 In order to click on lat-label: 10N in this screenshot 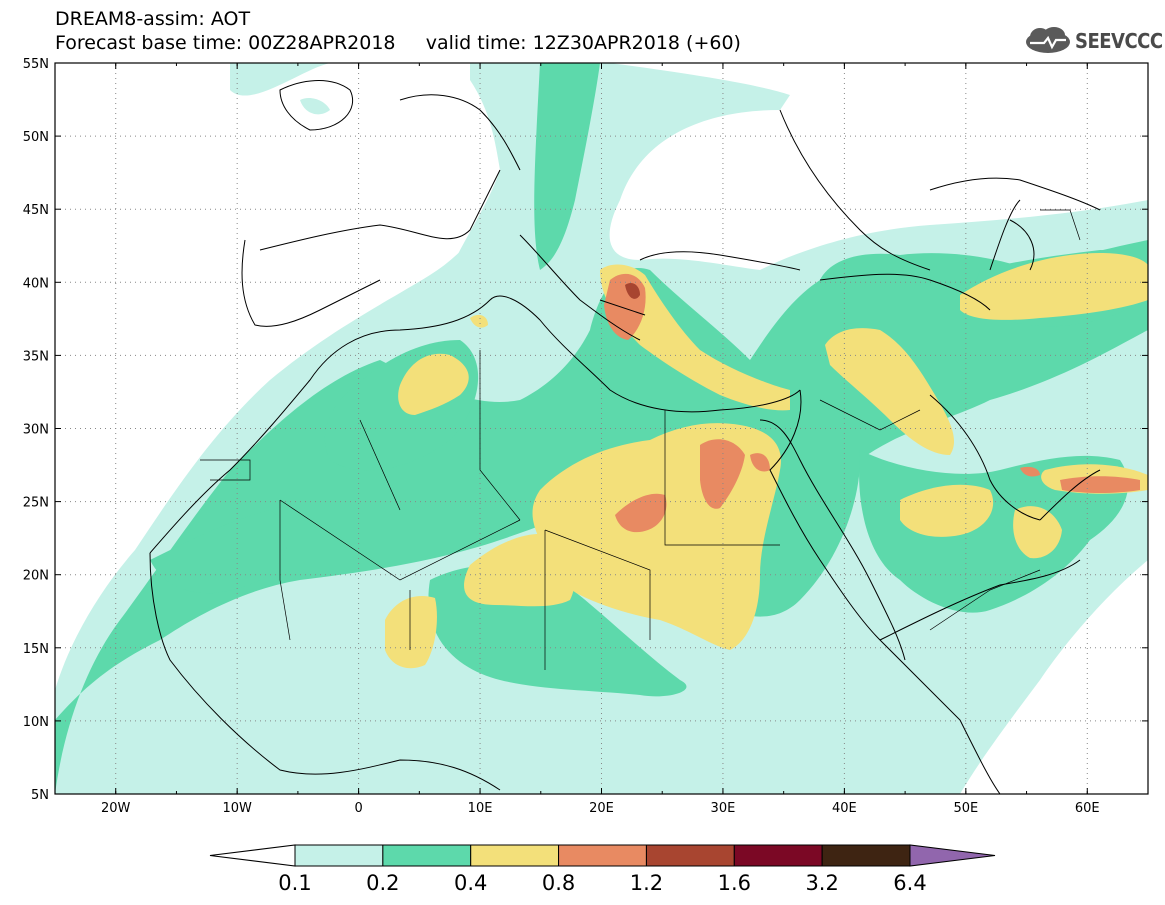, I will do `click(36, 722)`.